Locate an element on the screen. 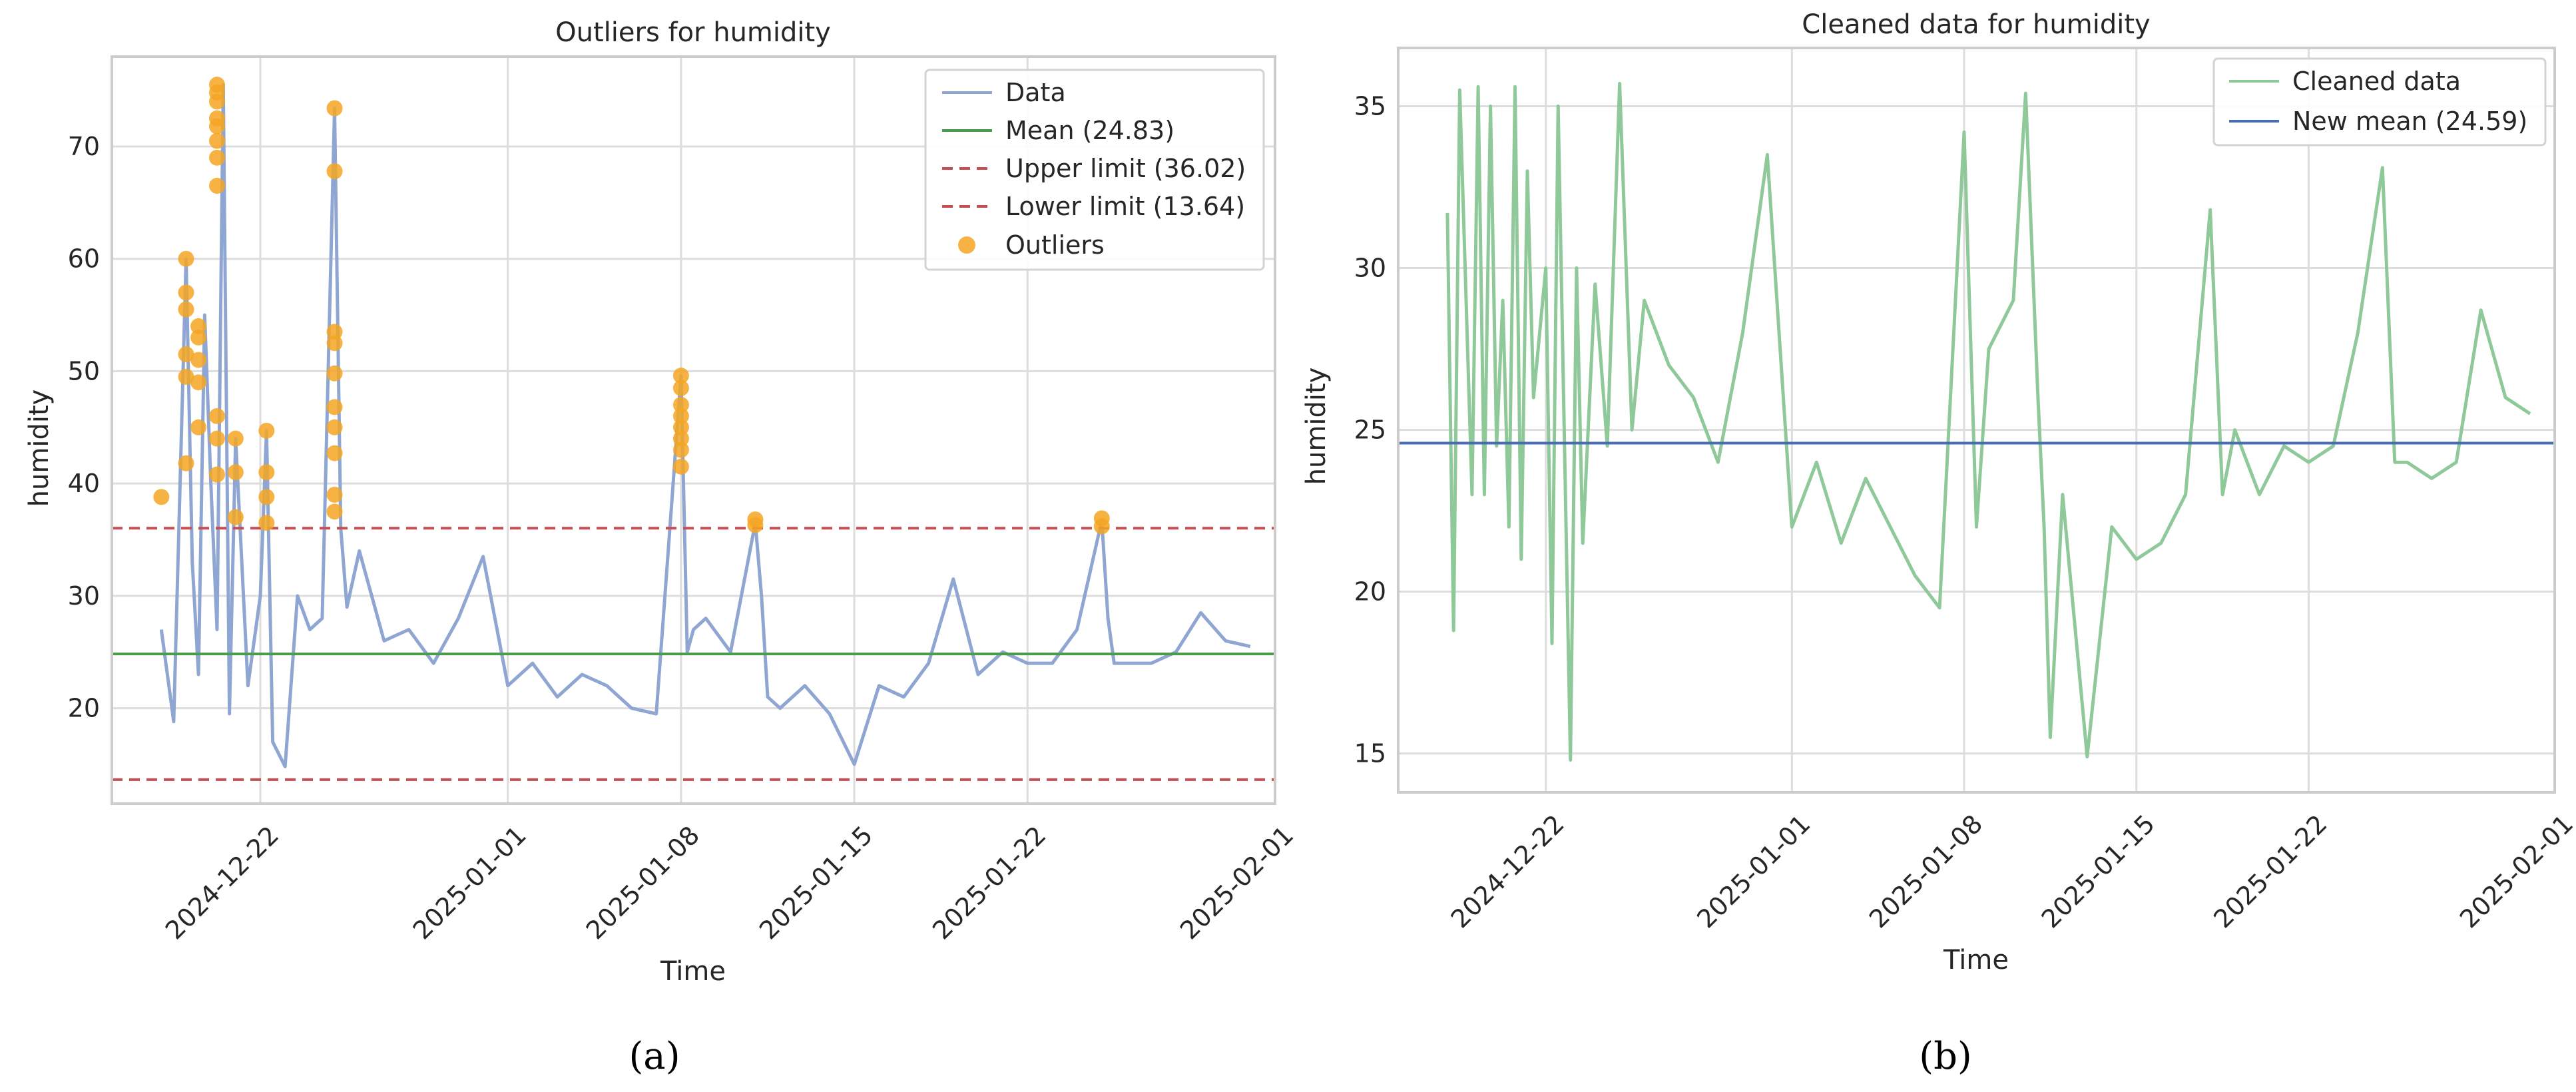 The image size is (2576, 1092). x-tick-label: 2025-01-15 is located at coordinates (816, 882).